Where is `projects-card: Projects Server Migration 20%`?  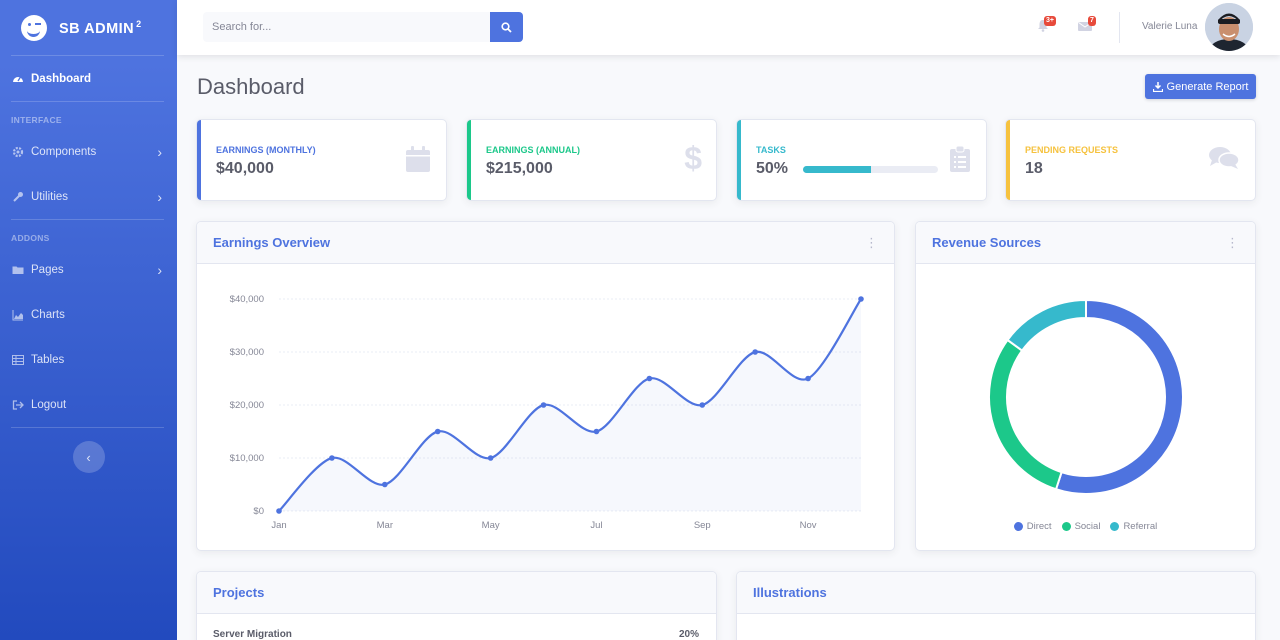
projects-card: Projects Server Migration 20% is located at coordinates (456, 605).